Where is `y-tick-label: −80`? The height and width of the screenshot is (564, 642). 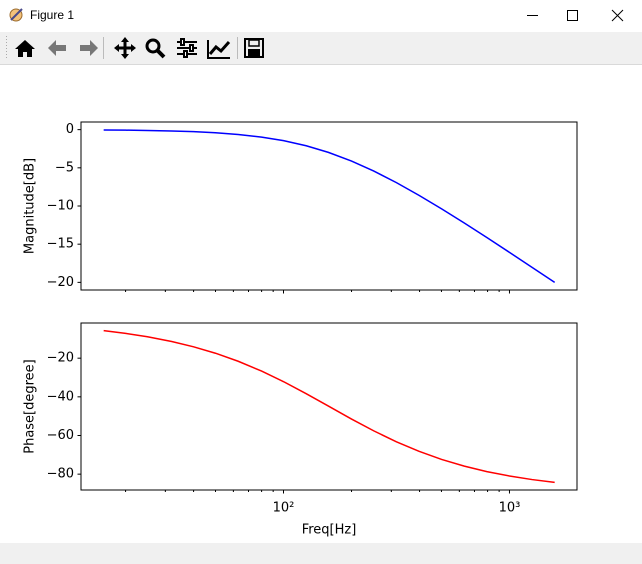
y-tick-label: −80 is located at coordinates (60, 474).